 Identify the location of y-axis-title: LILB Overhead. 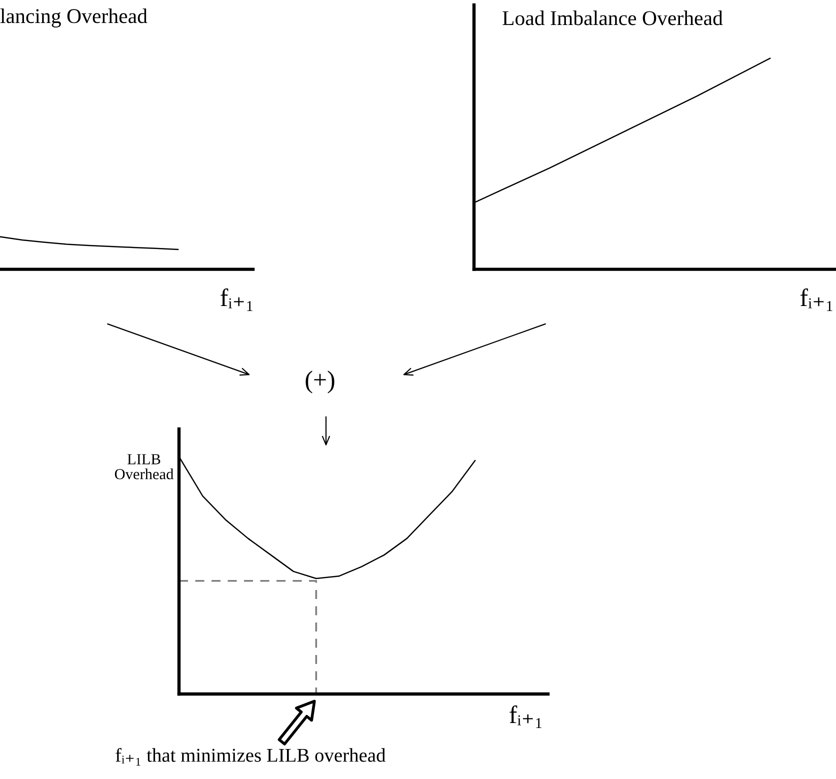
(144, 467).